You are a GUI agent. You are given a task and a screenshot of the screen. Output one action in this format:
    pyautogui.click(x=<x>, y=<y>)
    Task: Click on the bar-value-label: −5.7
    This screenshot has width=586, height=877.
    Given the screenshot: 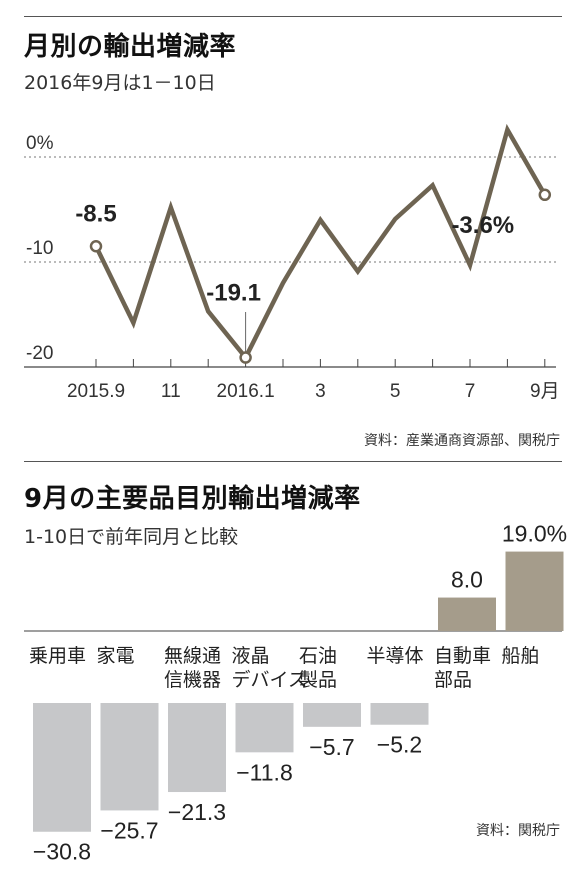 What is the action you would take?
    pyautogui.click(x=331, y=747)
    